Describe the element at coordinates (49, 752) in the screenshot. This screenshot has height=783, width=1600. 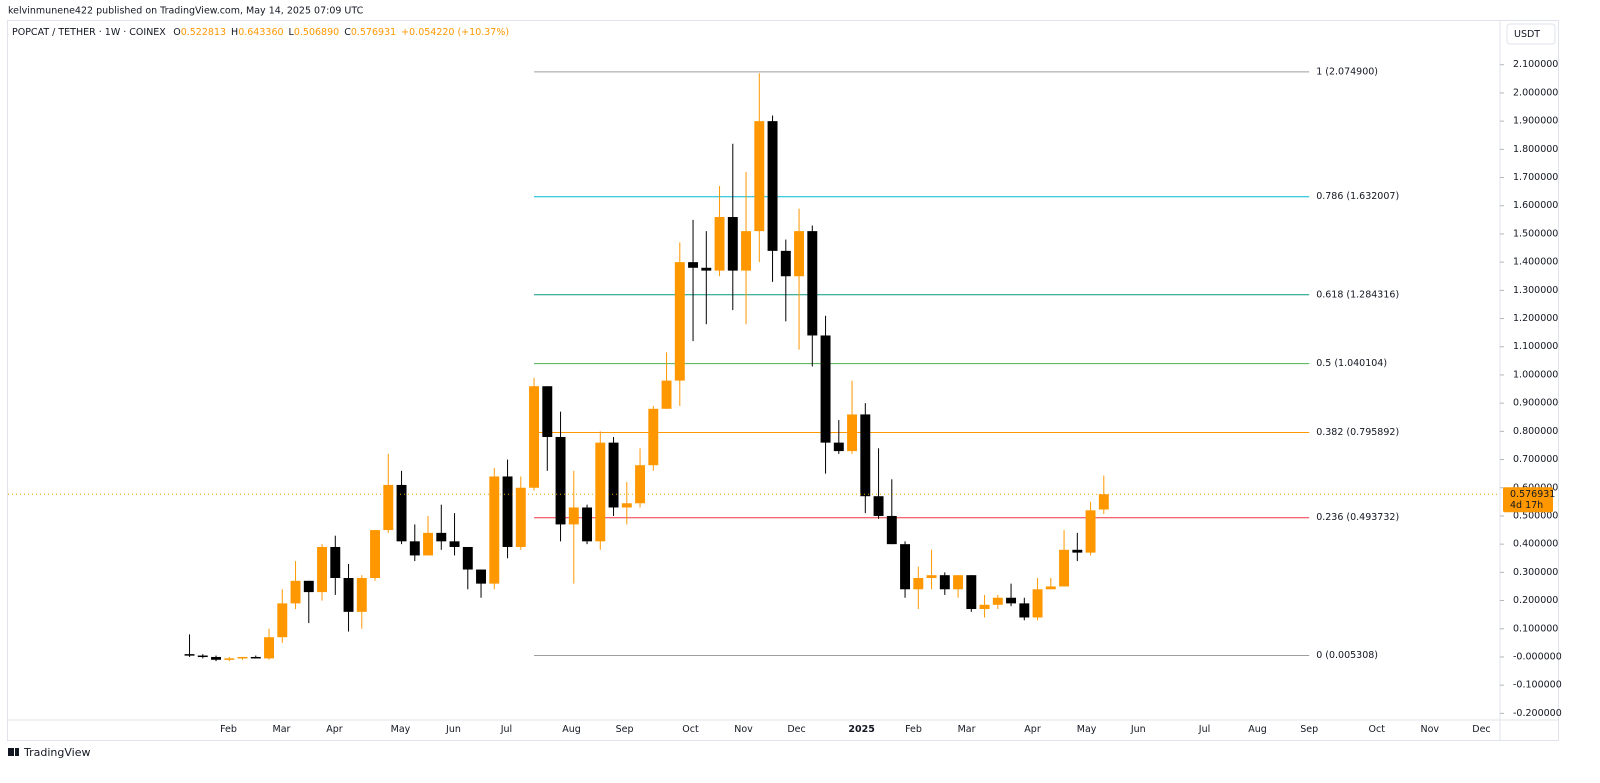
I see `logo: TradingView` at that location.